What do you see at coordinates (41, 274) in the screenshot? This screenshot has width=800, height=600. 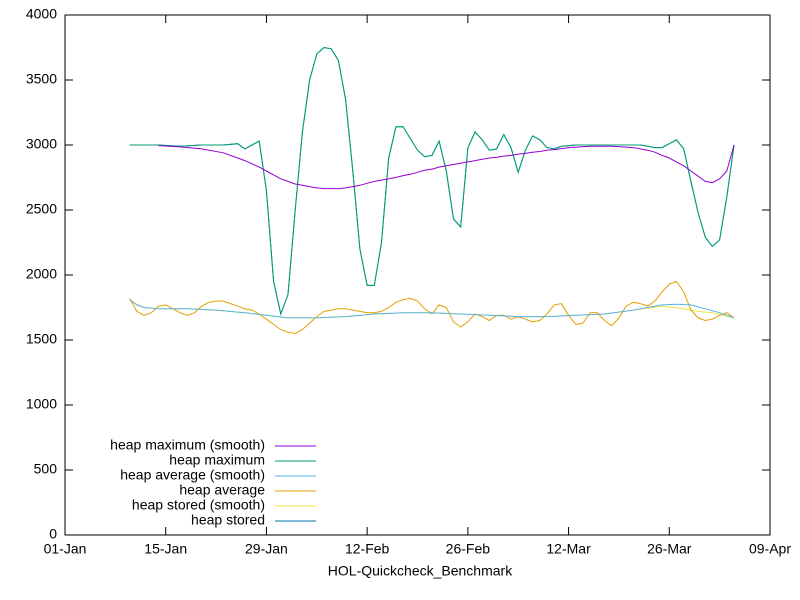 I see `y-tick-label: 2000` at bounding box center [41, 274].